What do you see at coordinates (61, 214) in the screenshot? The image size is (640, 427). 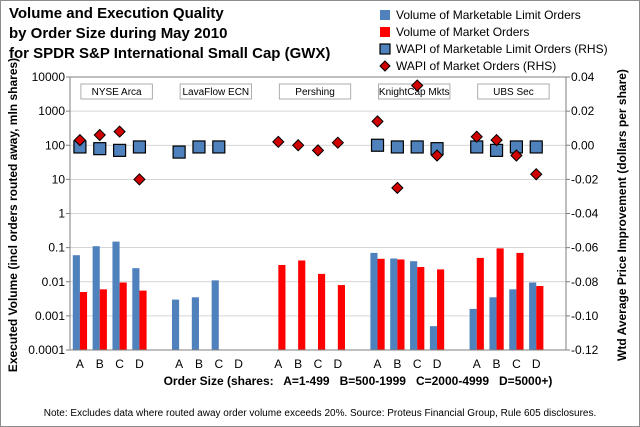 I see `y-left-tick-label: 1` at bounding box center [61, 214].